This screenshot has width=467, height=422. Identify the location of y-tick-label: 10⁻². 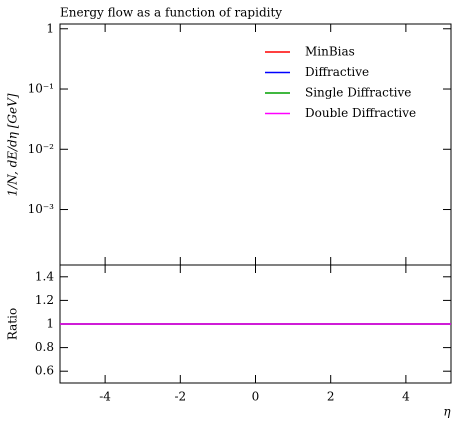
(41, 149).